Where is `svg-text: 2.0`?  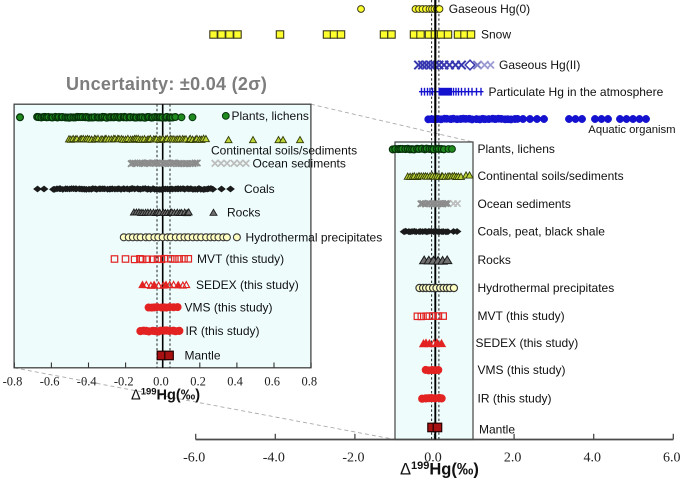 svg-text: 2.0 is located at coordinates (513, 458).